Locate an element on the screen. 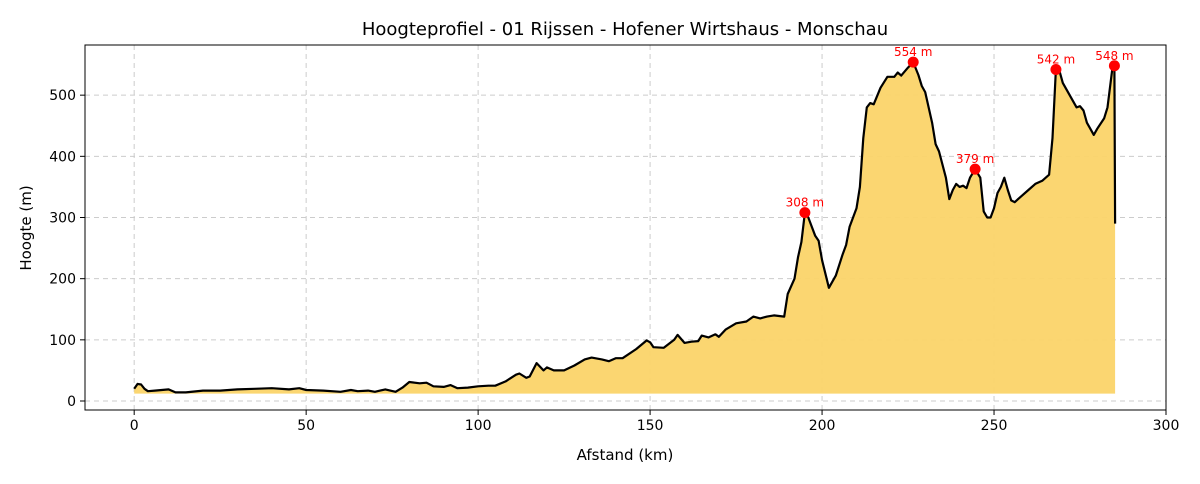 The width and height of the screenshot is (1200, 484). y-tick-label: 300 is located at coordinates (62, 218).